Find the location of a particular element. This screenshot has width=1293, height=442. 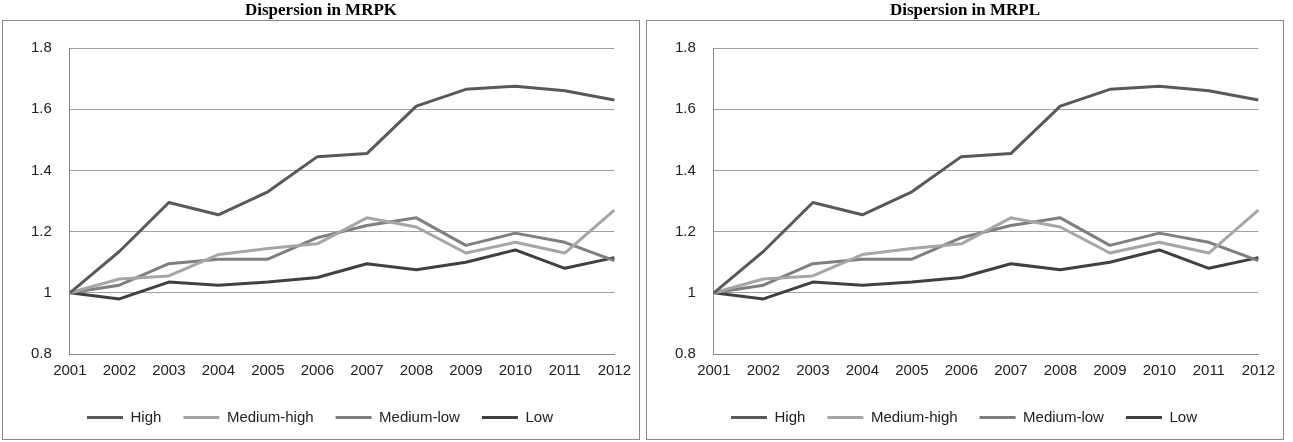

chart-title: Dispersion in MRPK is located at coordinates (321, 10).